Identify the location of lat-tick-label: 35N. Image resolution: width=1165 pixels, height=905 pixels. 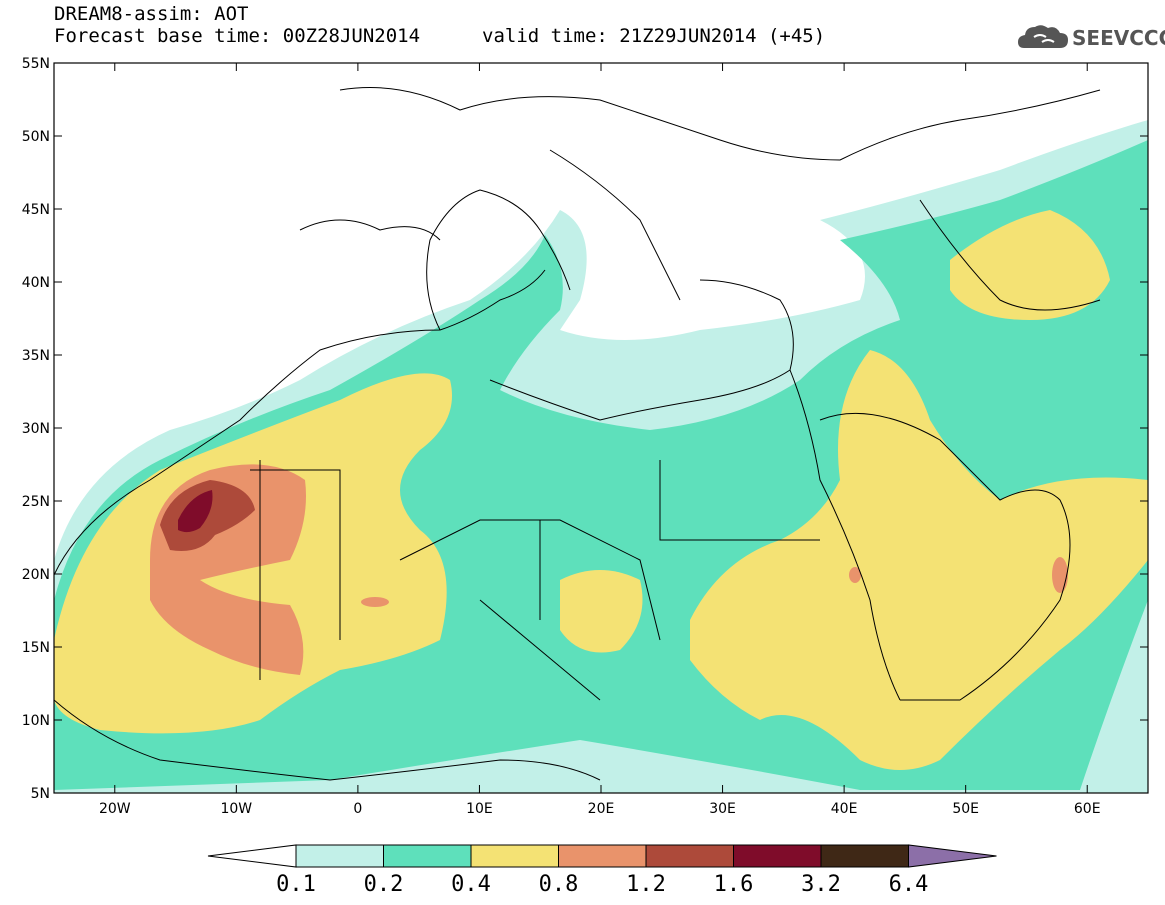
(36, 356).